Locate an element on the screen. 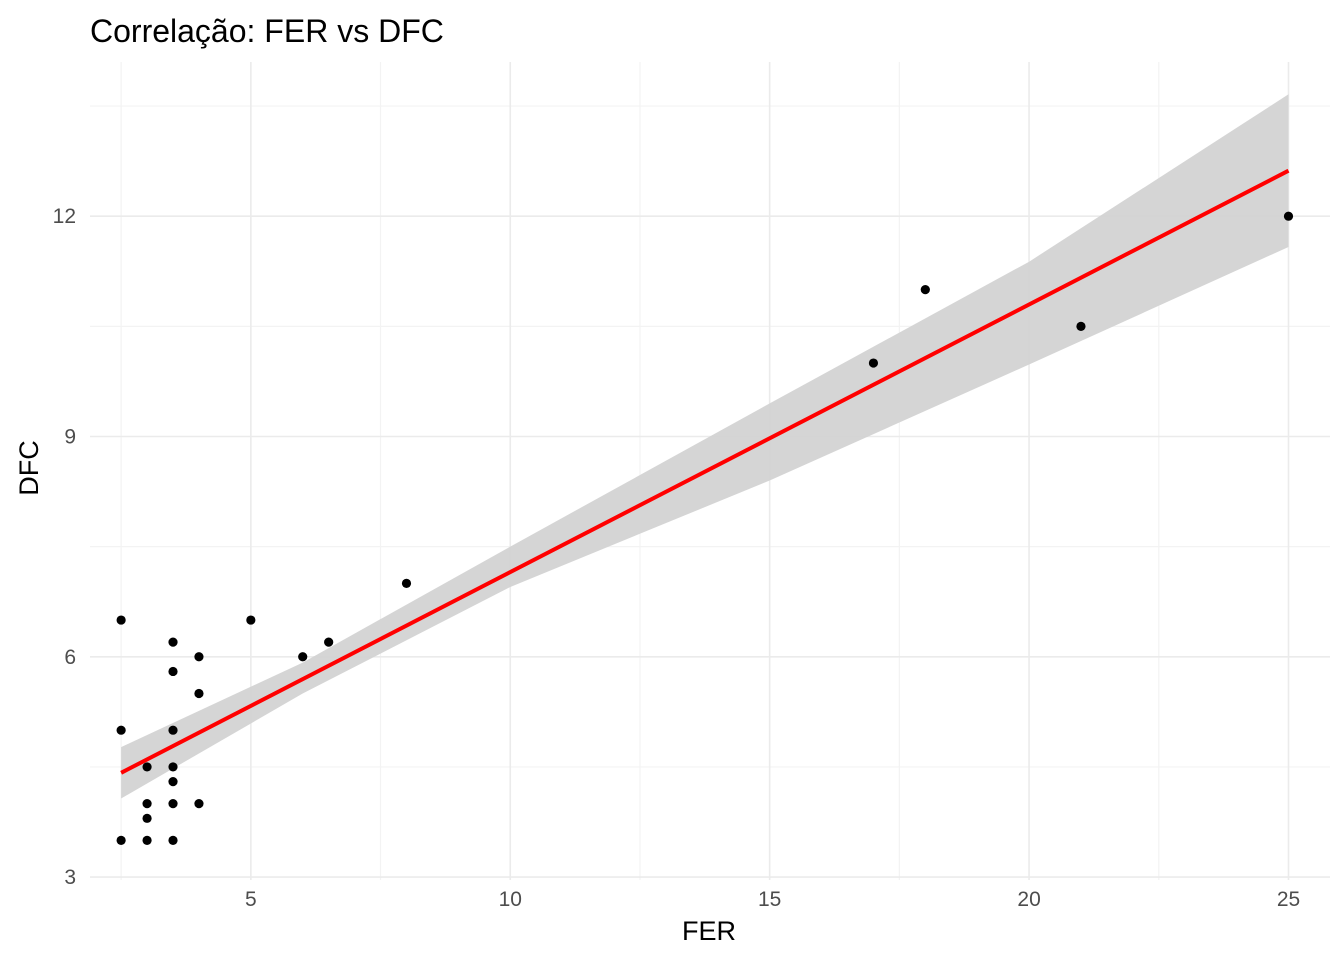 This screenshot has width=1344, height=960. x-axis-ticks: 5 10 15 20 25 is located at coordinates (772, 899).